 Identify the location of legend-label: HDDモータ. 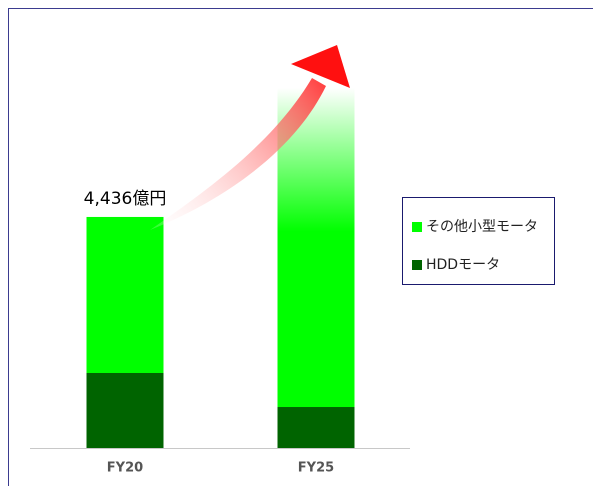
(463, 265).